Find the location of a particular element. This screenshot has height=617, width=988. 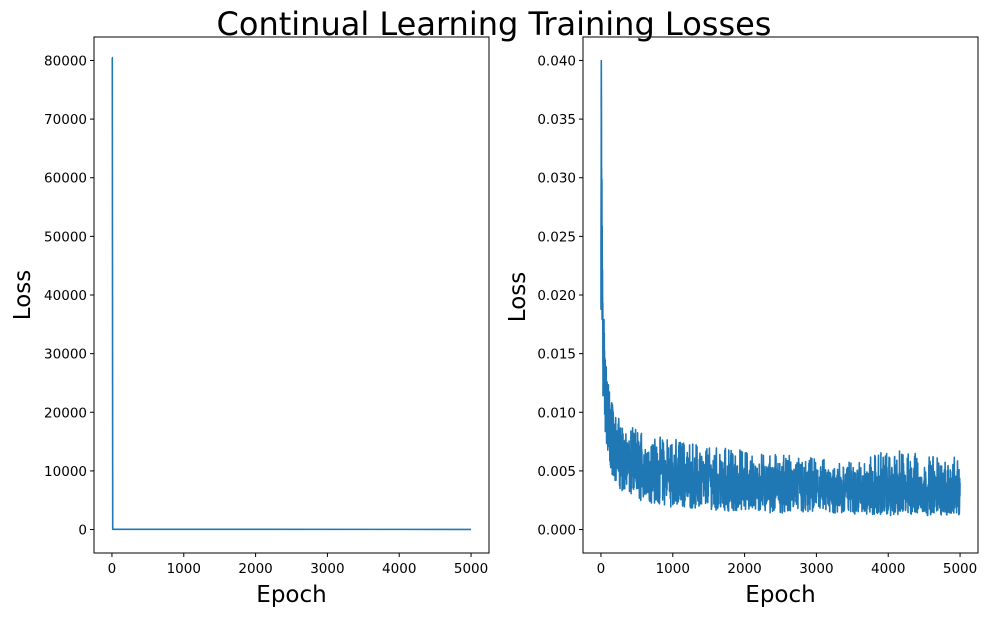

left-y-tick-label: 60000 is located at coordinates (65, 179).